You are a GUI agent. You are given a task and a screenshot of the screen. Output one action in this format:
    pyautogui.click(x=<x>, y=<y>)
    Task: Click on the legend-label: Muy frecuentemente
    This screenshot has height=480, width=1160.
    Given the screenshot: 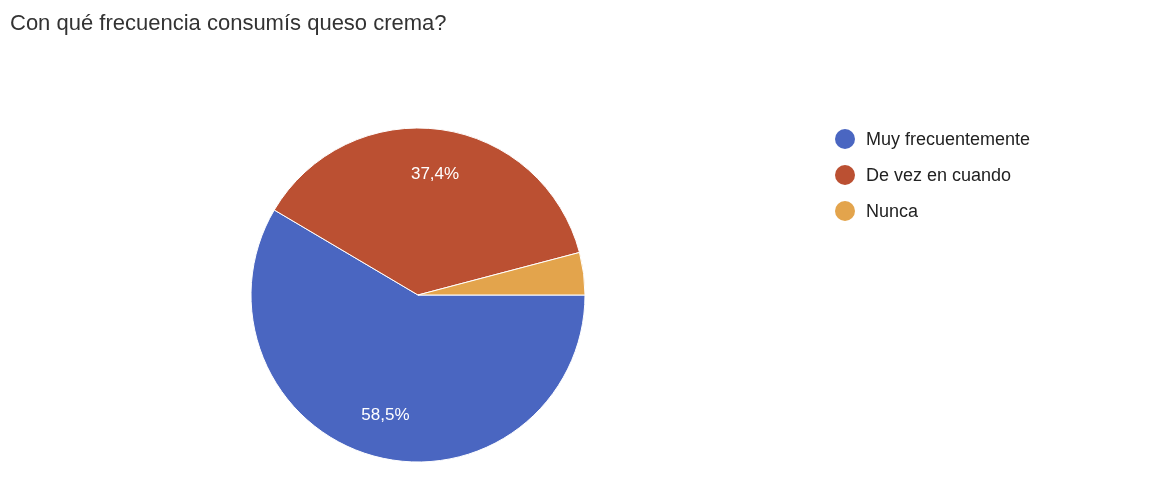 What is the action you would take?
    pyautogui.click(x=948, y=139)
    